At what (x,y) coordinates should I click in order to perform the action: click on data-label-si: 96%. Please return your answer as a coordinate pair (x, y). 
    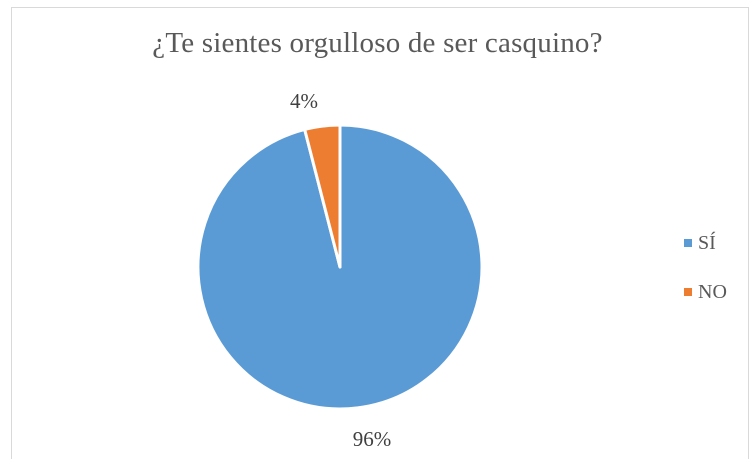
    Looking at the image, I should click on (372, 439).